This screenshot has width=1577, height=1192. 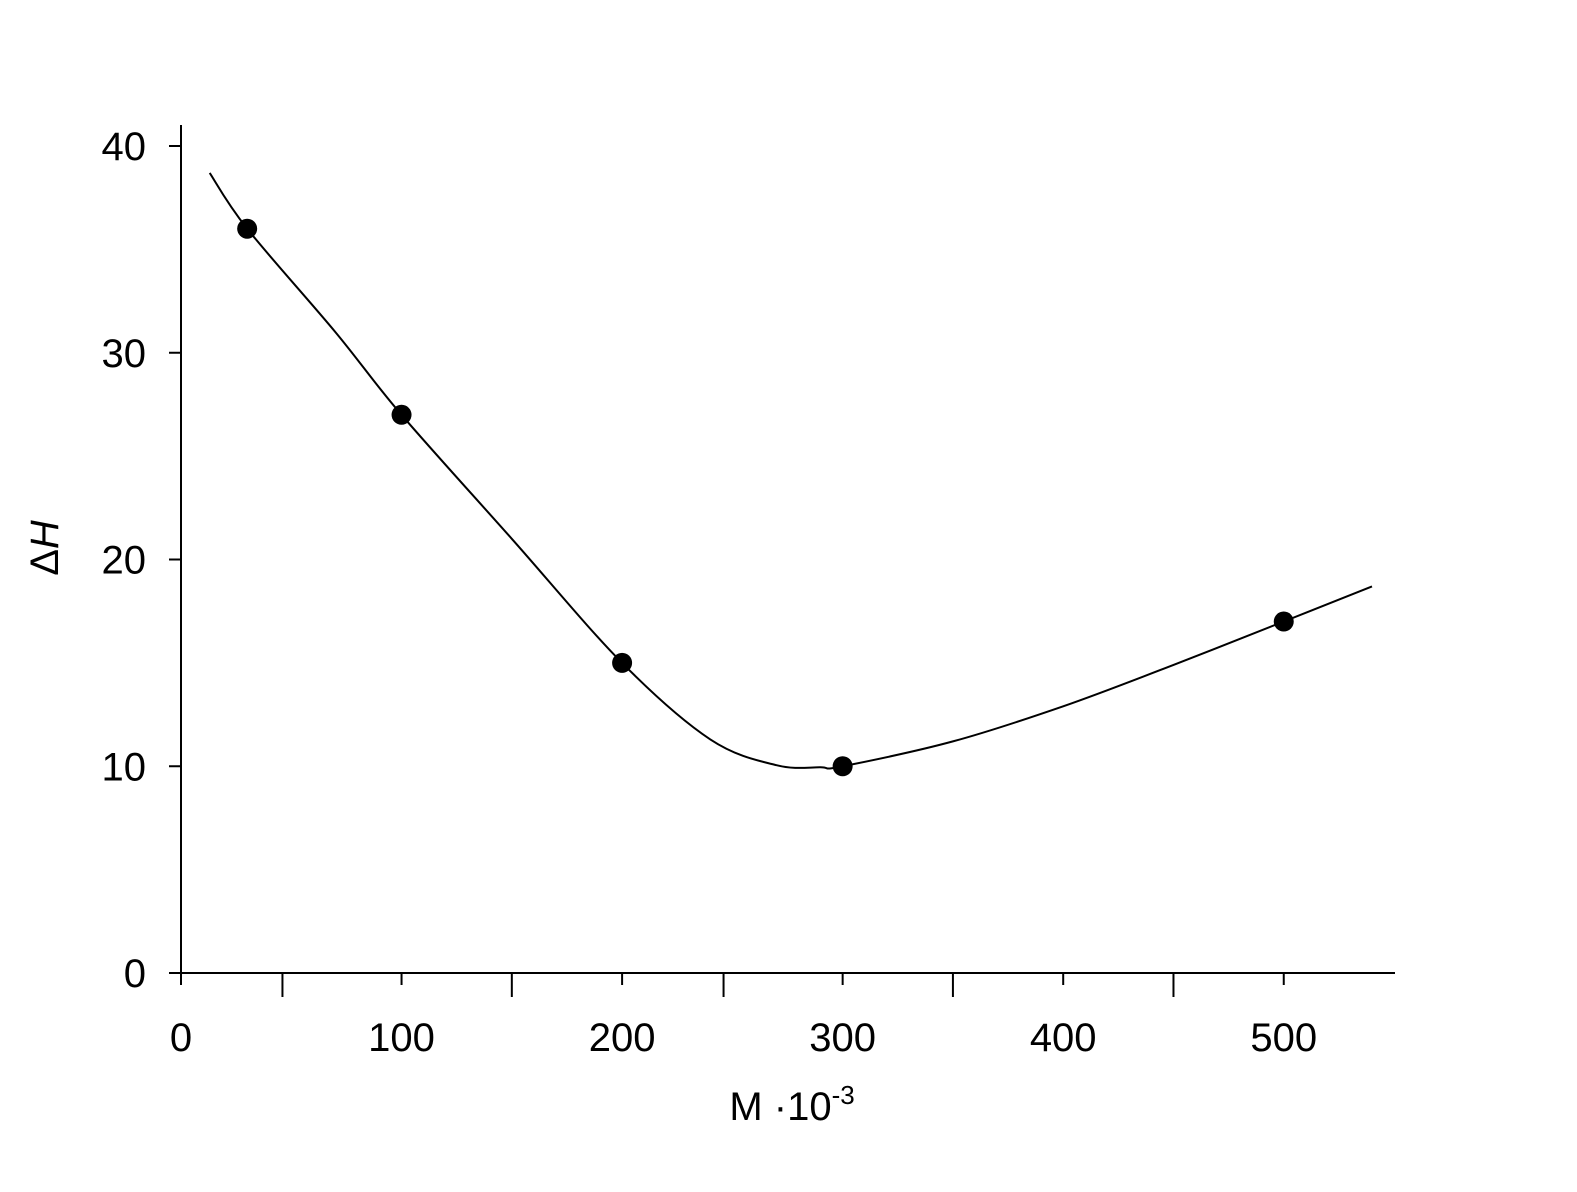 What do you see at coordinates (791, 1104) in the screenshot?
I see `x-axis-title: M ·10-3` at bounding box center [791, 1104].